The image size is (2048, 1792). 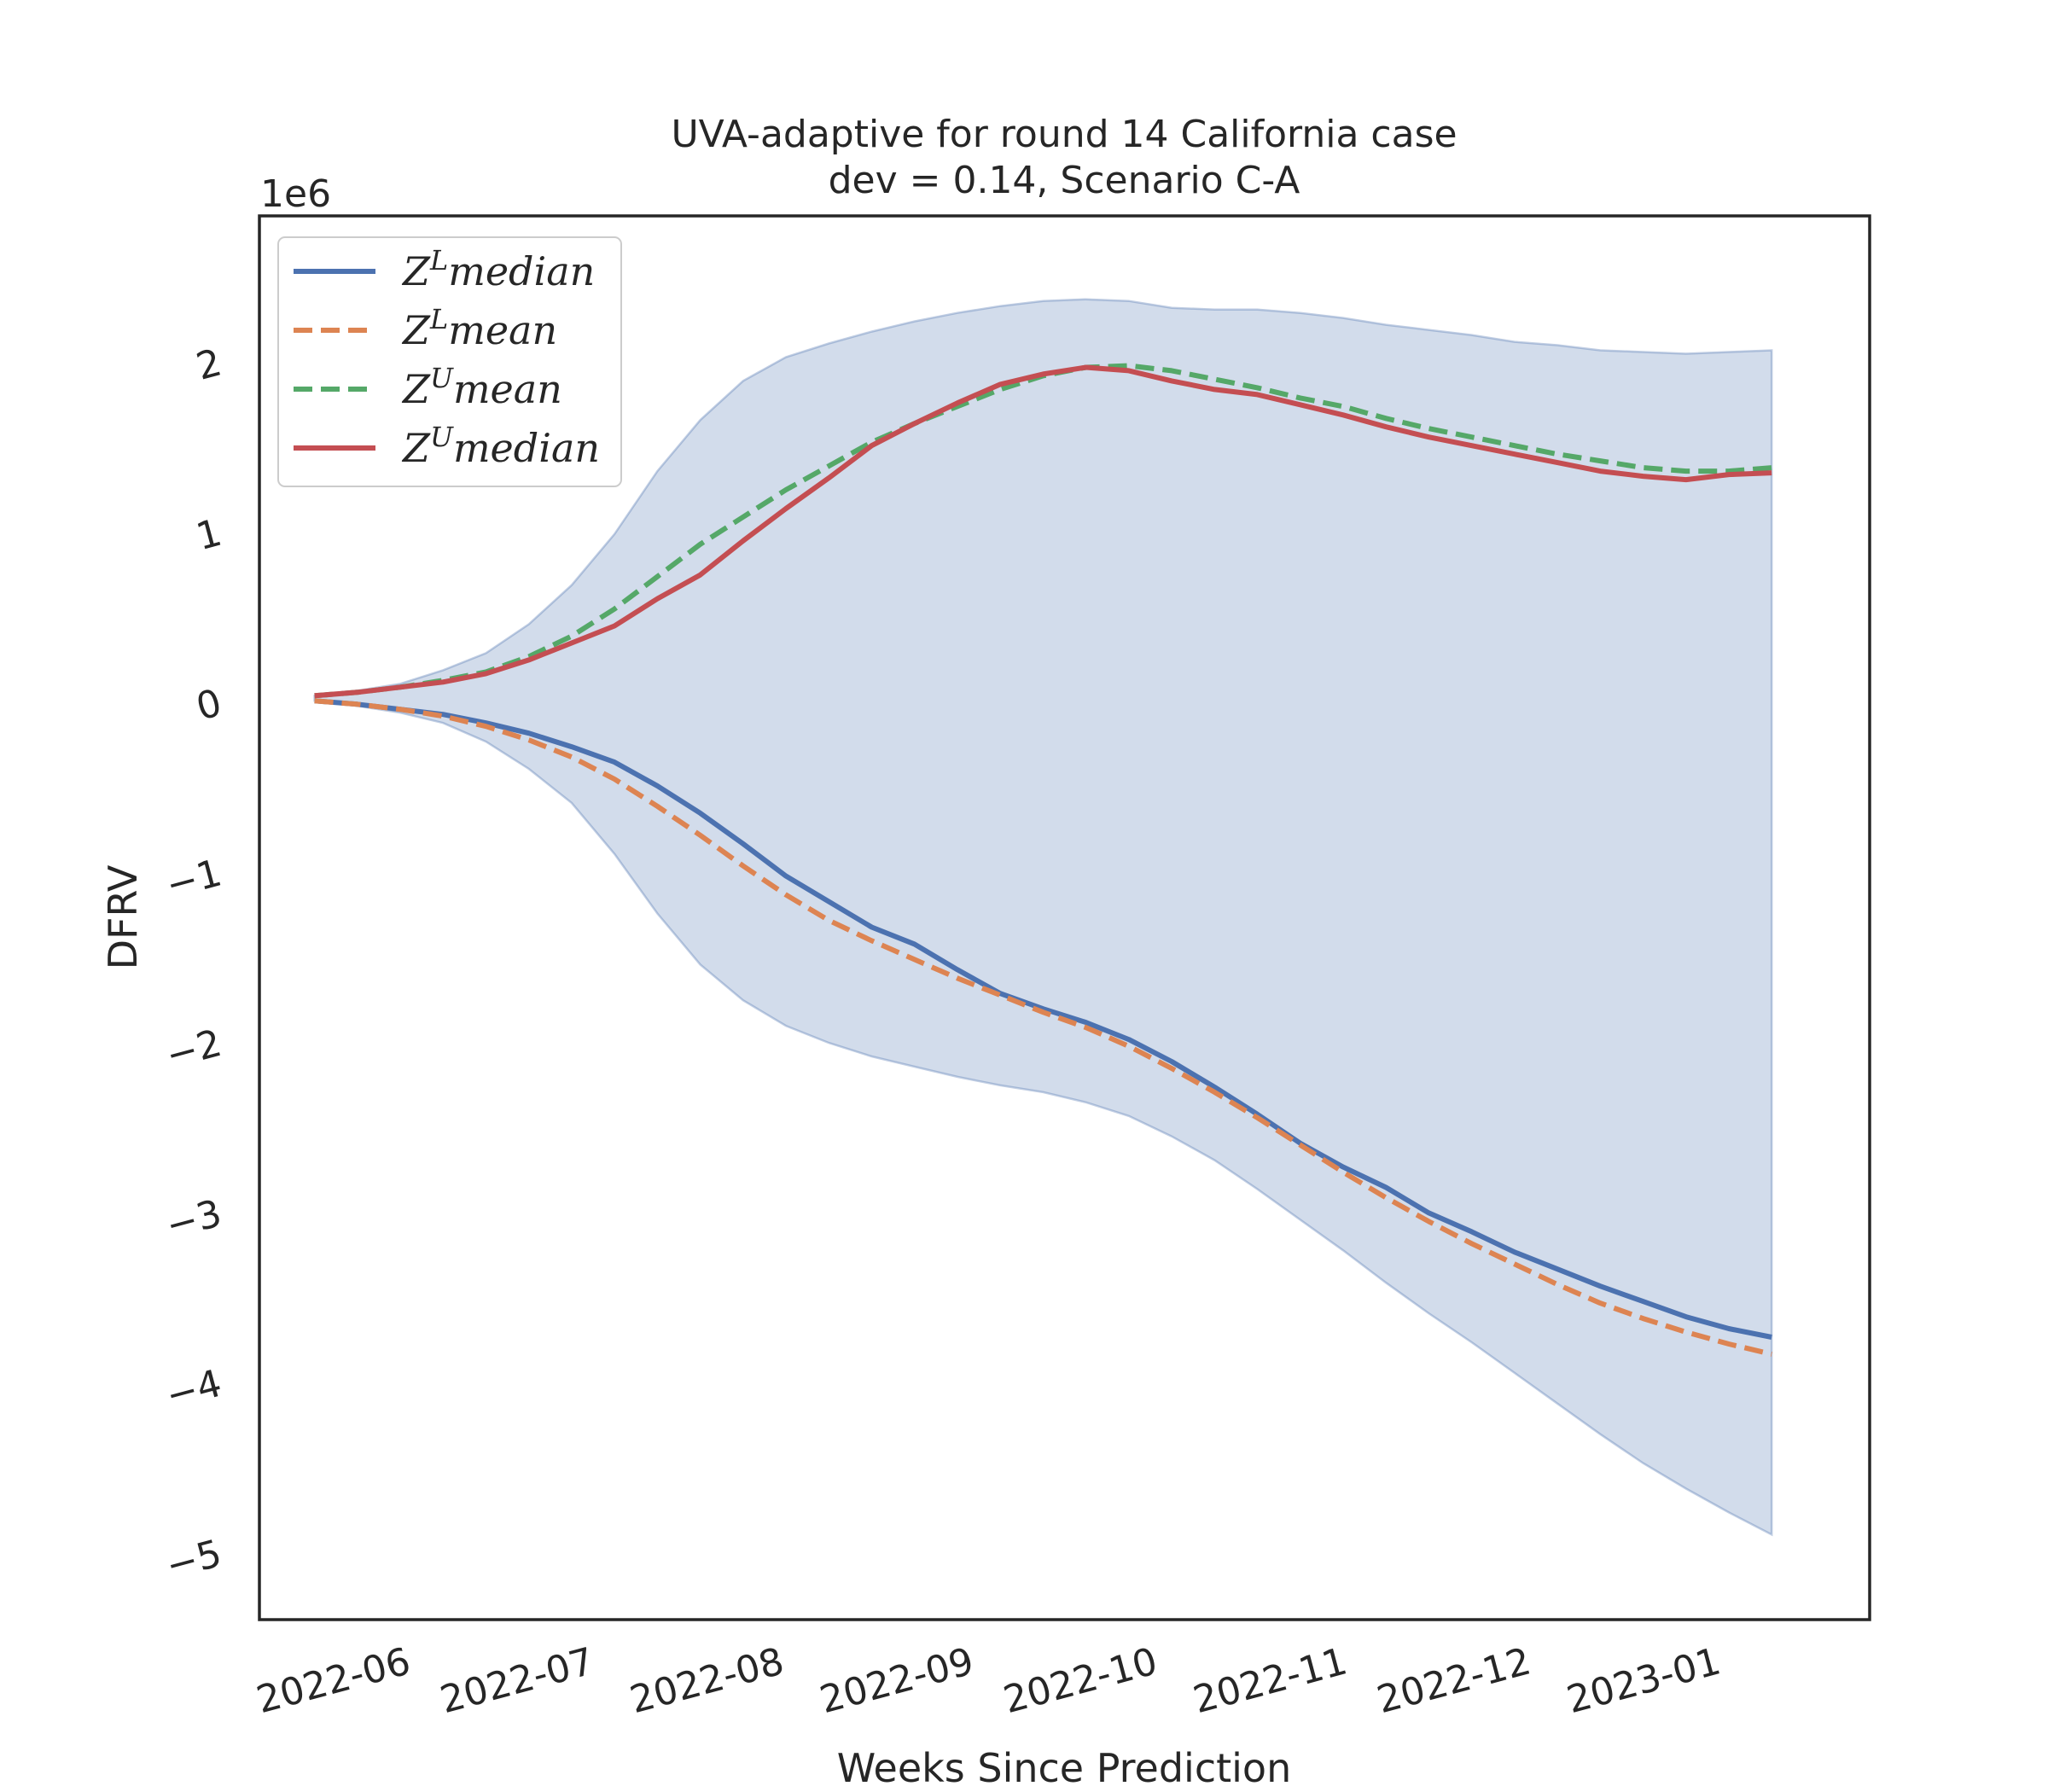 What do you see at coordinates (1064, 180) in the screenshot?
I see `chart-subtitle: dev = 0.14, Scenario C-A` at bounding box center [1064, 180].